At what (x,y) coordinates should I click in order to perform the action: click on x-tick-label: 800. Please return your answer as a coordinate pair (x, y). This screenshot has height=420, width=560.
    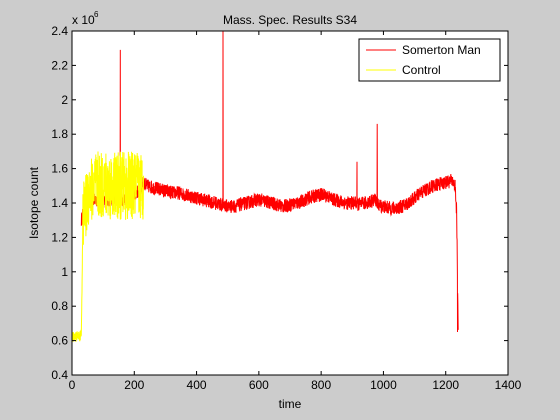
    Looking at the image, I should click on (321, 385).